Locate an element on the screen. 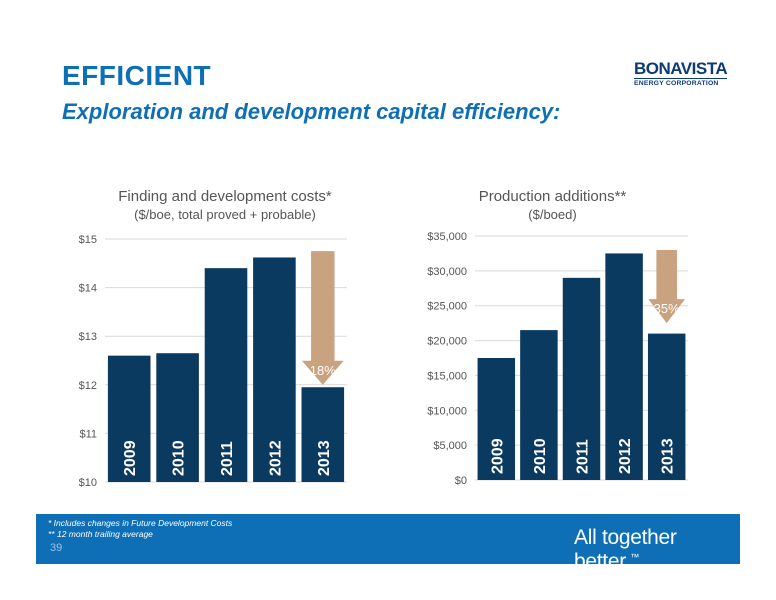  fd-ytick-label: $14 is located at coordinates (88, 289).